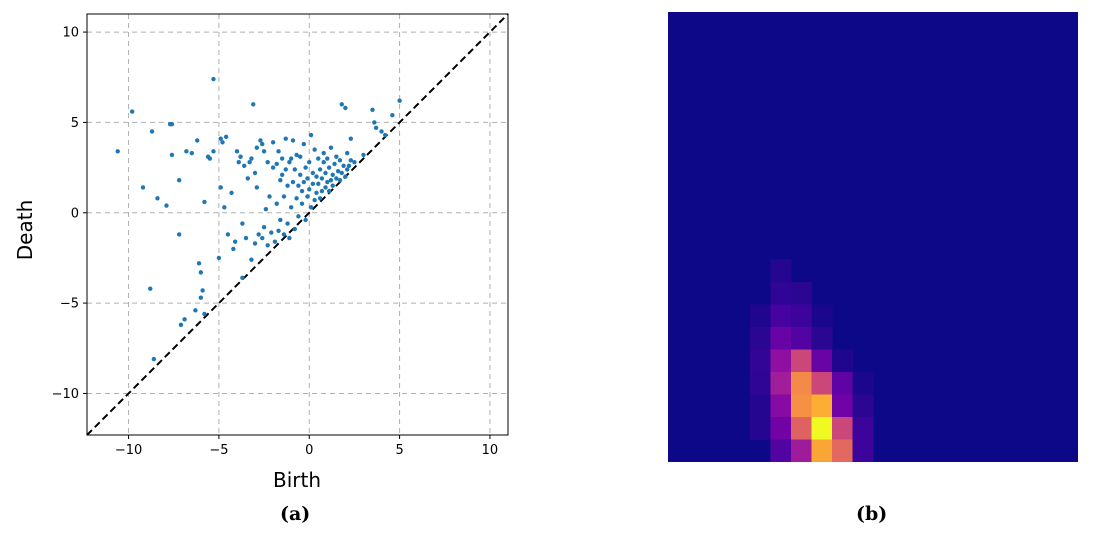 The width and height of the screenshot is (1108, 551). Describe the element at coordinates (309, 450) in the screenshot. I see `x-tick-label: 0` at that location.